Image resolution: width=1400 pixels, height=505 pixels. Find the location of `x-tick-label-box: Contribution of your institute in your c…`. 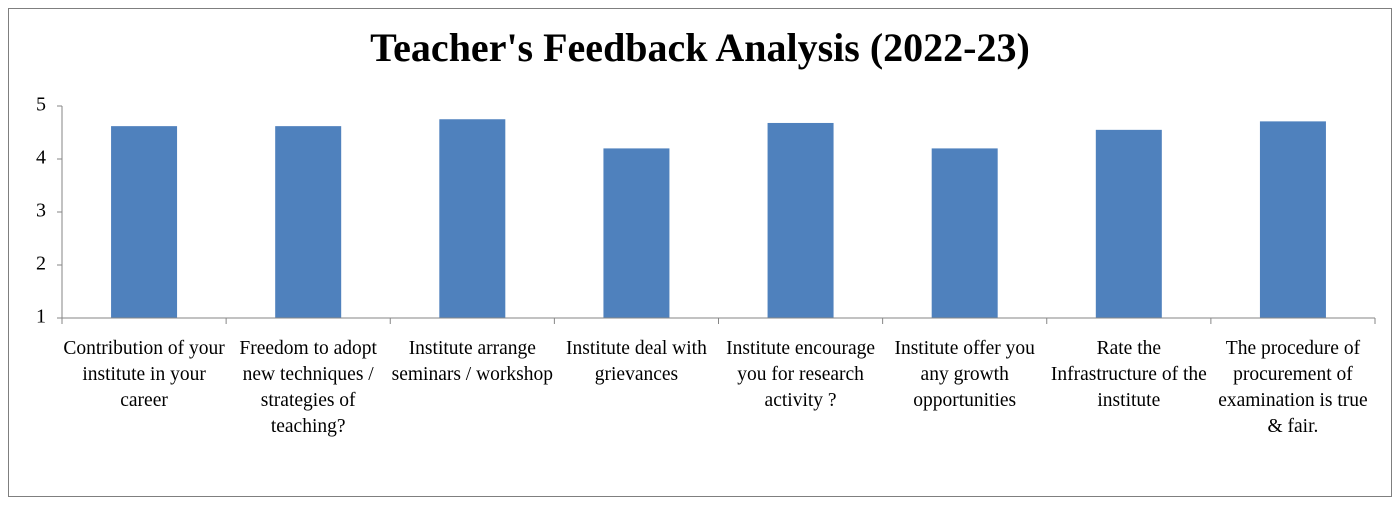

x-tick-label-box: Contribution of your institute in your c… is located at coordinates (144, 374).